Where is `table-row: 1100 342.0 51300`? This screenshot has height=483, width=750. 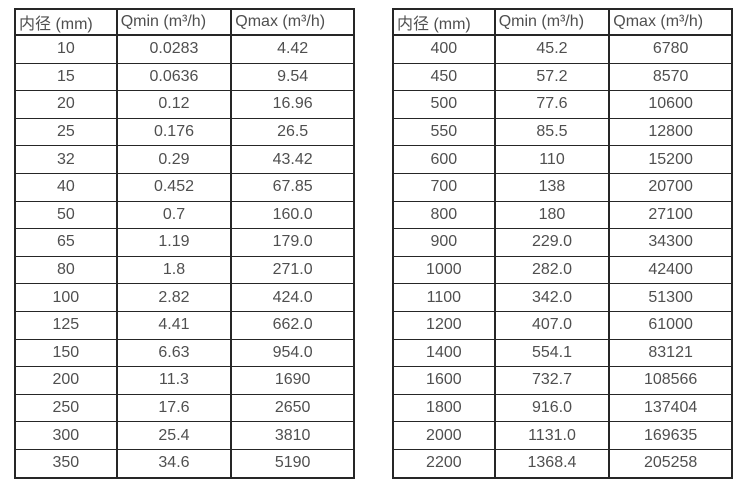 table-row: 1100 342.0 51300 is located at coordinates (562, 297).